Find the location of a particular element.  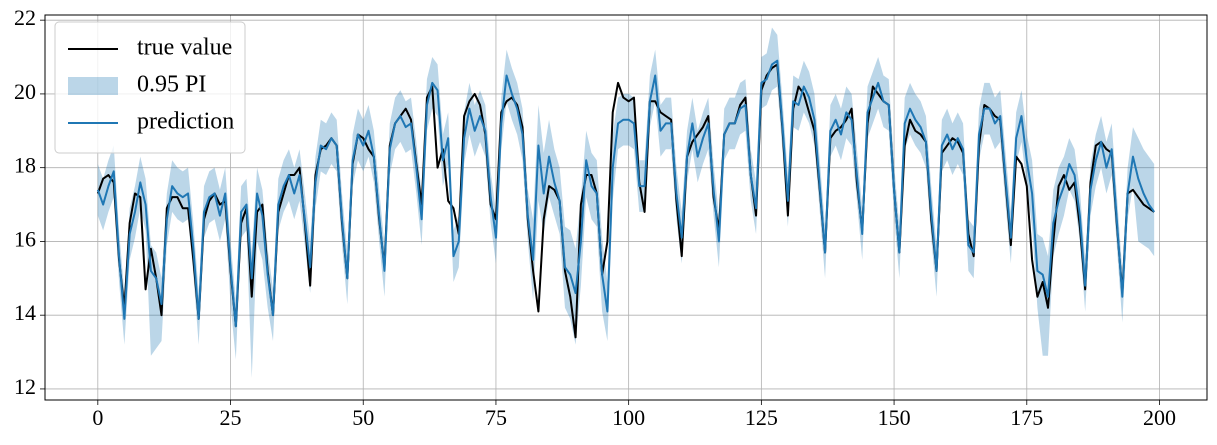

x-tick-label: 125 is located at coordinates (761, 417).